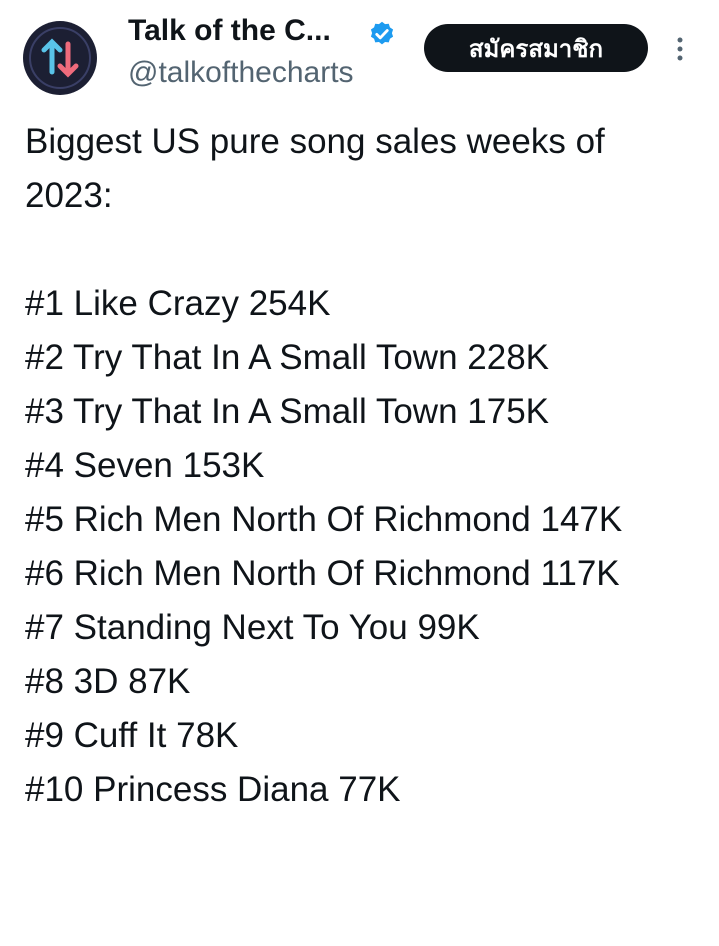 The image size is (719, 946). I want to click on list-item: #7 Standing Next To You 99K, so click(252, 627).